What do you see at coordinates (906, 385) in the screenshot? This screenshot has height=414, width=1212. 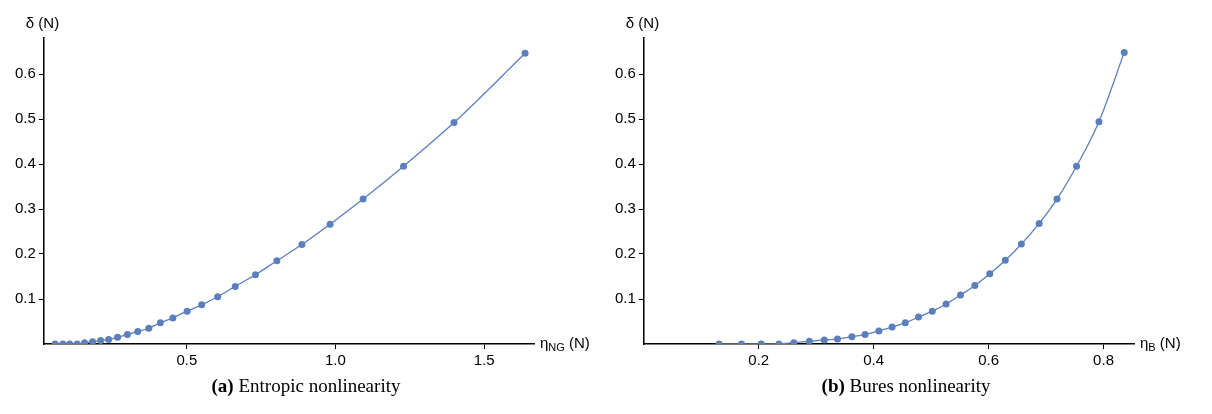 I see `text: (b) Bures nonlinearity` at bounding box center [906, 385].